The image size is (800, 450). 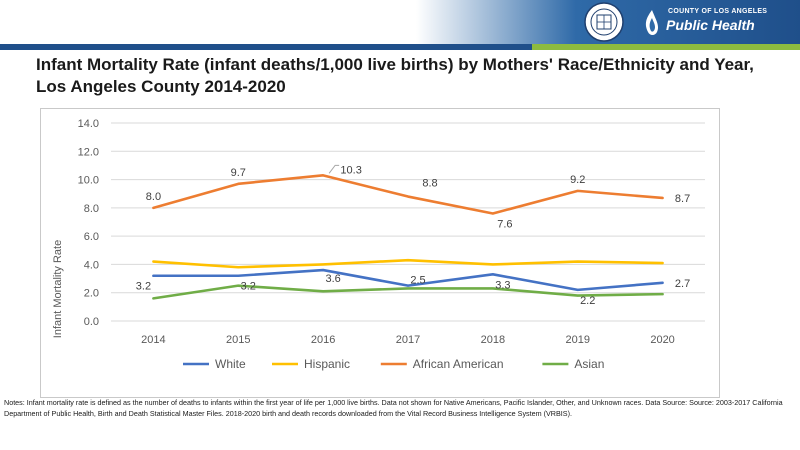 I want to click on data-label: 2.2, so click(x=587, y=301).